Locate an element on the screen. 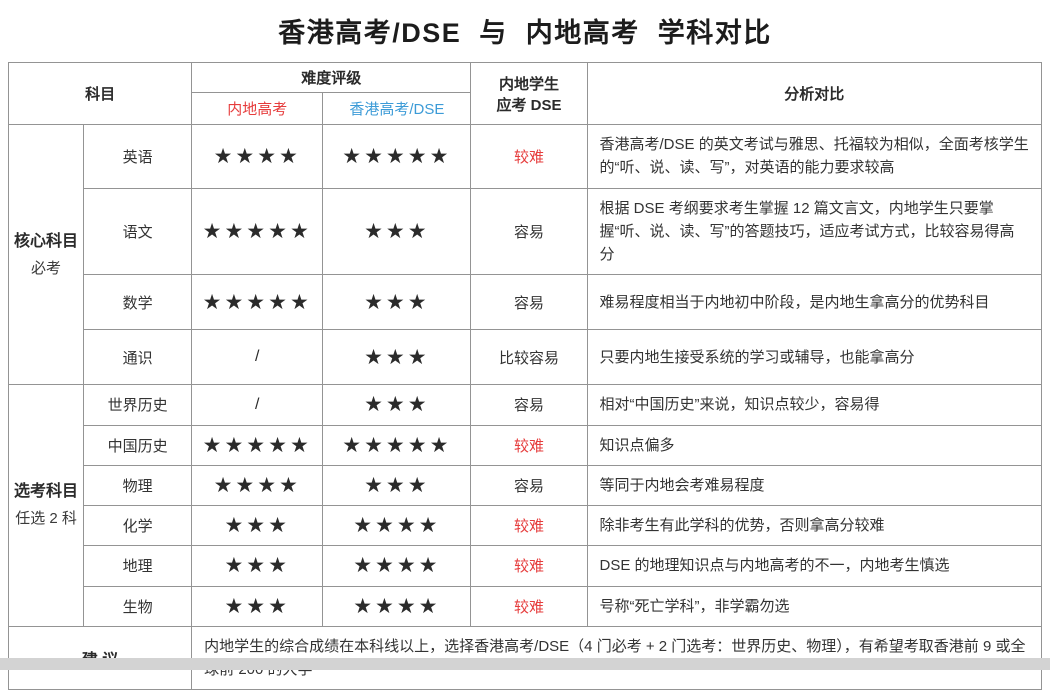 The width and height of the screenshot is (1050, 690). group-label: 核心科目 必考 is located at coordinates (46, 254).